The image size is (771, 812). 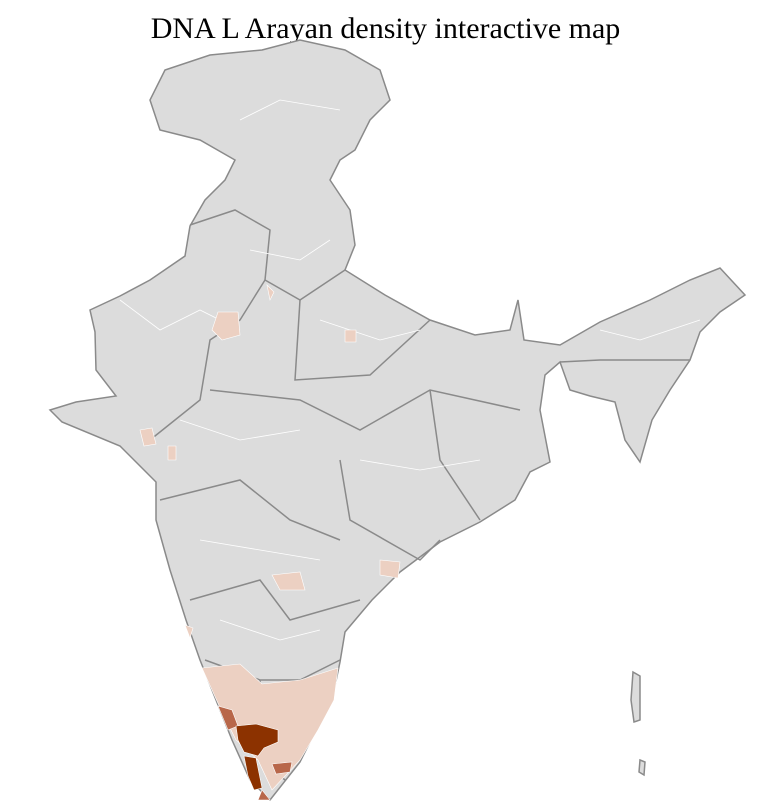 What do you see at coordinates (642, 767) in the screenshot?
I see `nicobar-islands` at bounding box center [642, 767].